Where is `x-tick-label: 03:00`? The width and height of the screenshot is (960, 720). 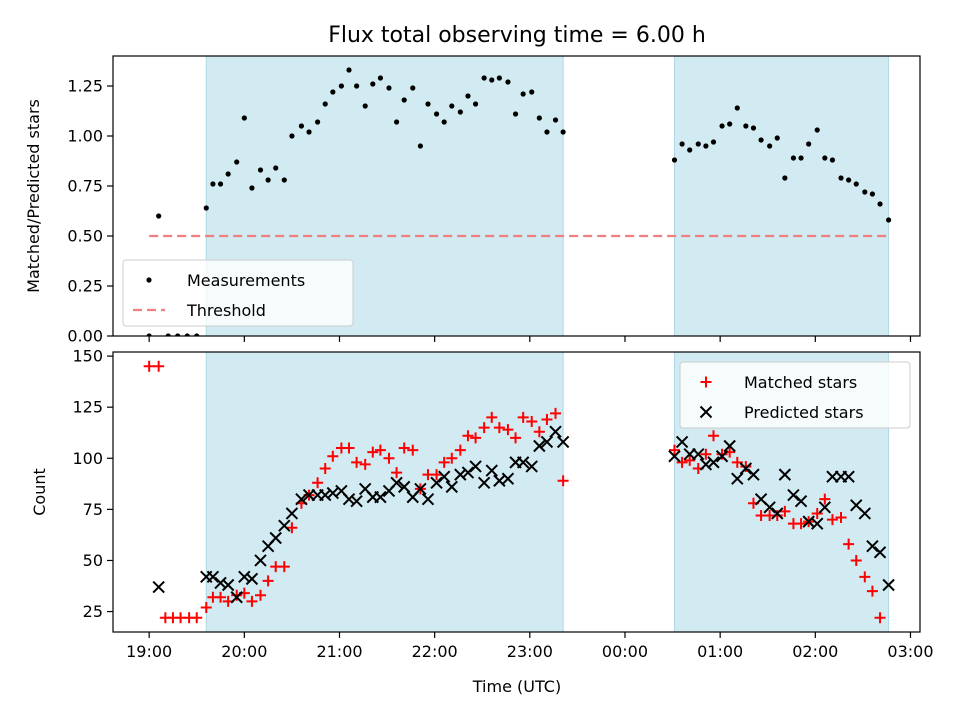 x-tick-label: 03:00 is located at coordinates (910, 651).